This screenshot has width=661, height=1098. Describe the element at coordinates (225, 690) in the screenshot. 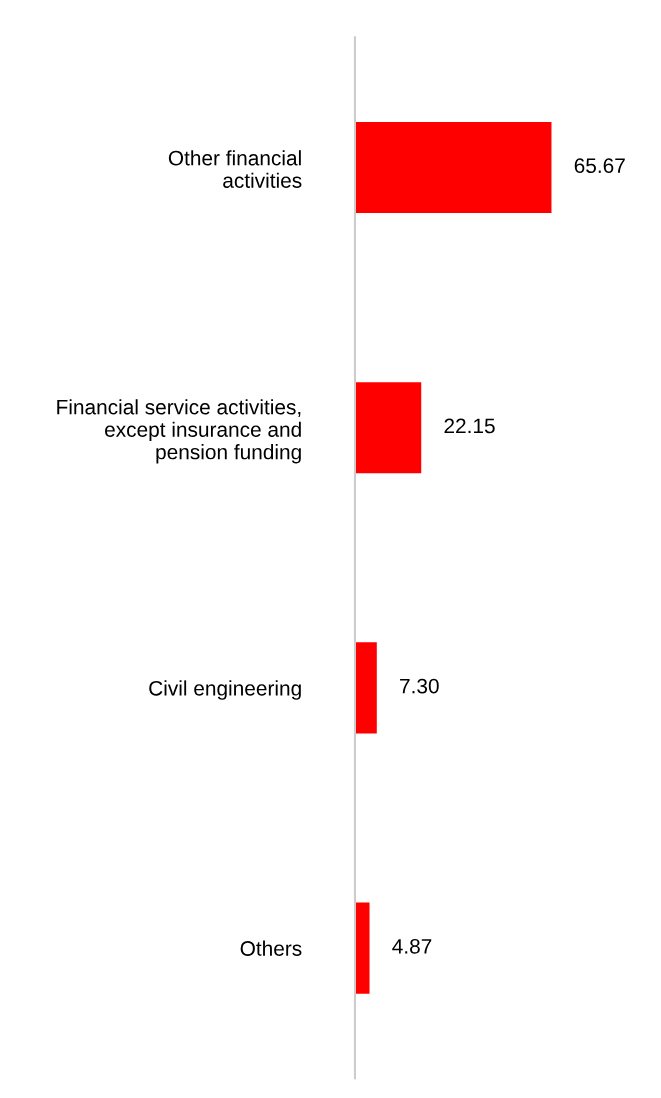

I see `y-tick-label: Civil engineering` at that location.